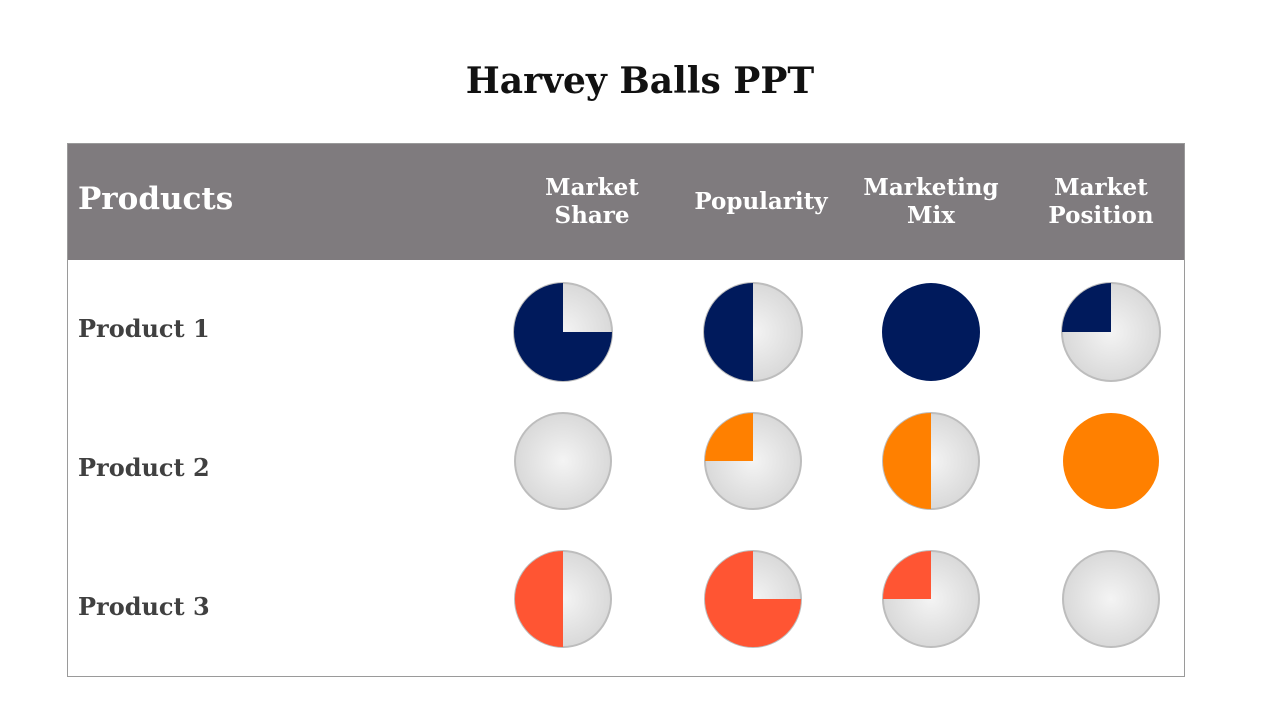 This screenshot has width=1280, height=720. I want to click on harvey-ball-product-1-market-share, so click(563, 332).